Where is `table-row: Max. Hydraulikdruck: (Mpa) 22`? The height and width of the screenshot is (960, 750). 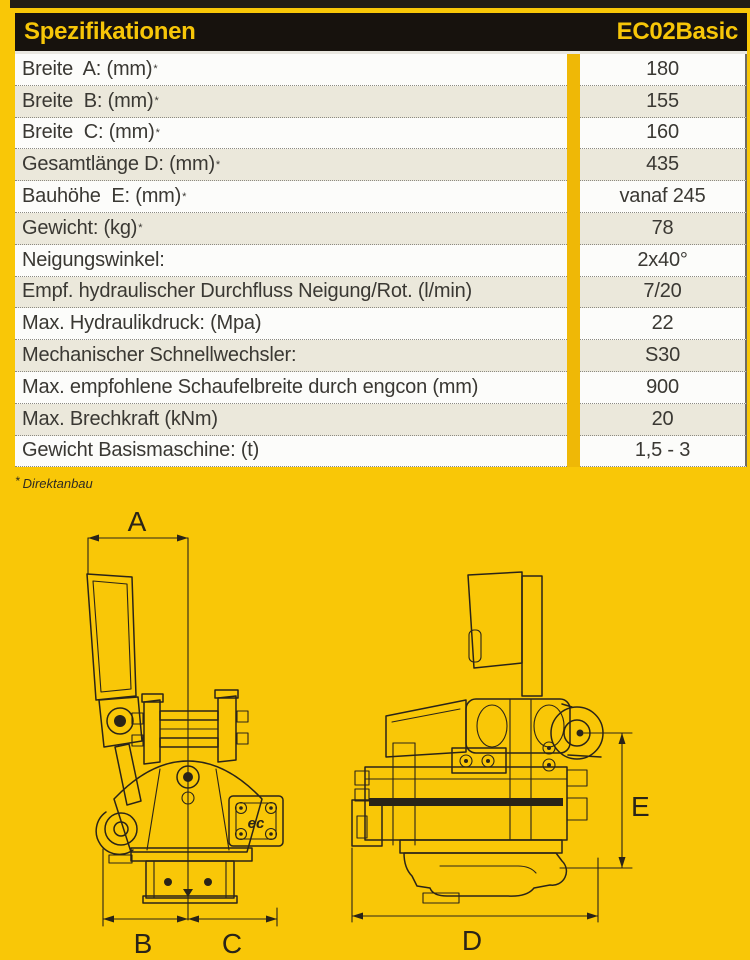 table-row: Max. Hydraulikdruck: (Mpa) 22 is located at coordinates (381, 324).